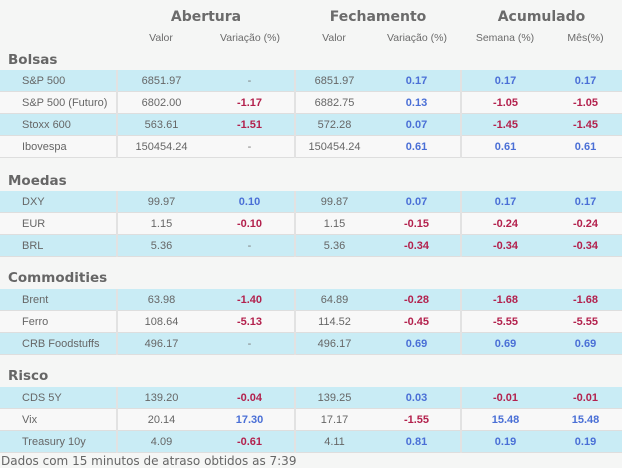  Describe the element at coordinates (311, 343) in the screenshot. I see `table-row: CRB Foodstuffs 496.17-496.17 0.69 0.69 0.69` at that location.